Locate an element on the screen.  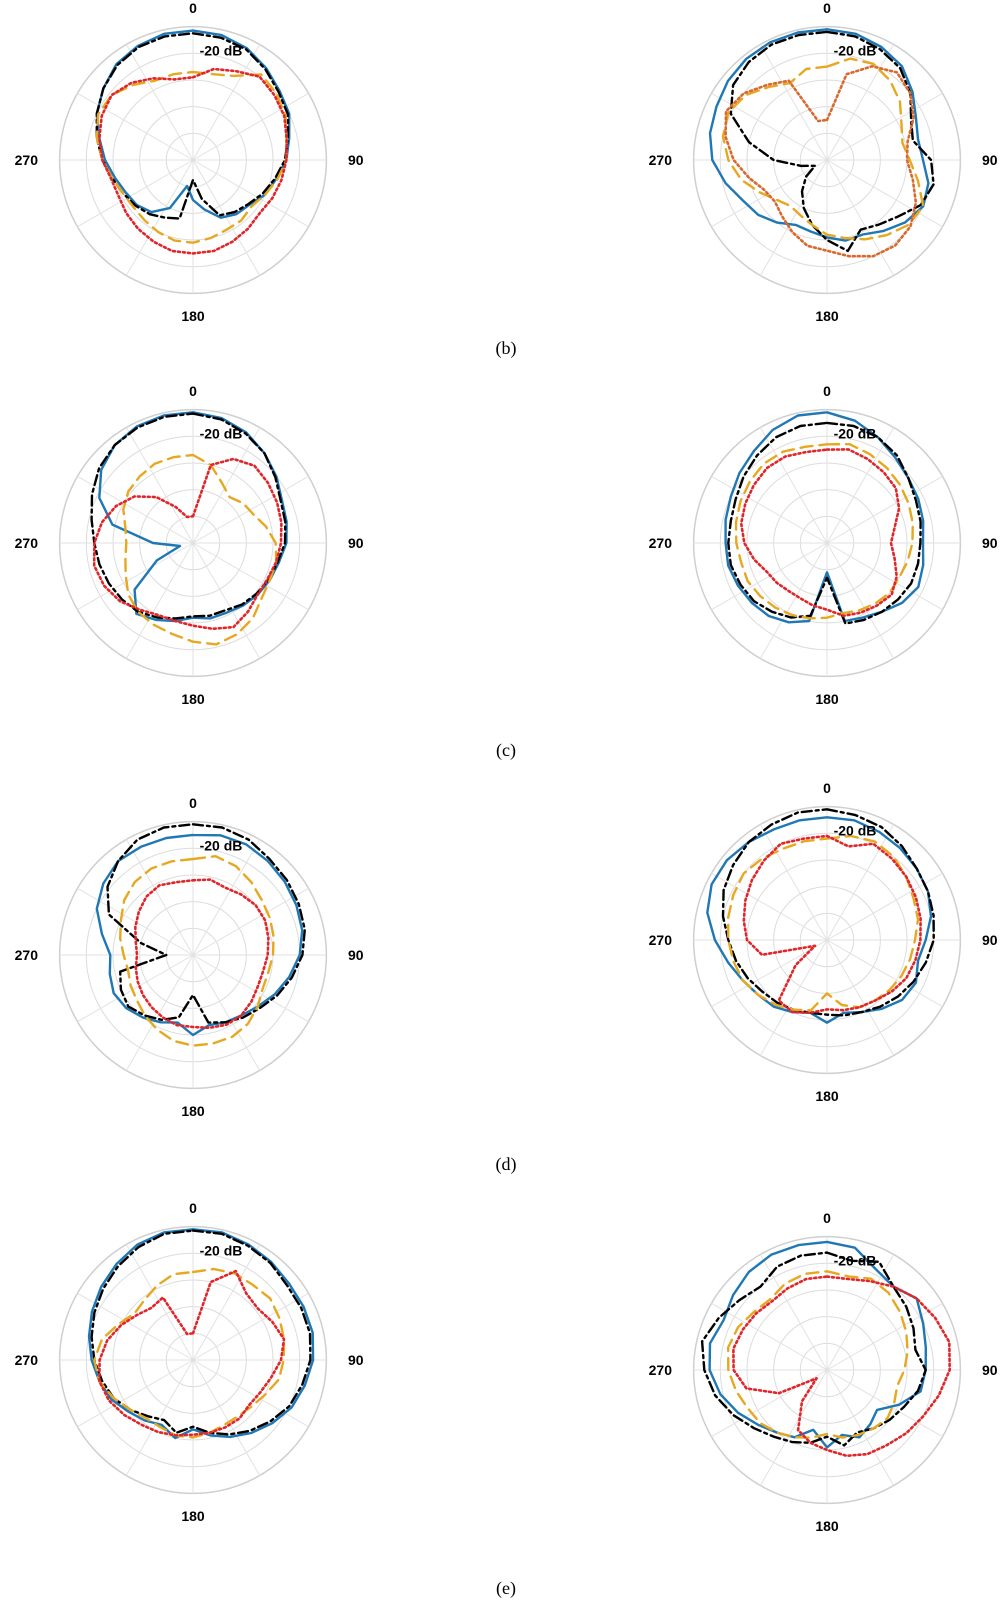
caption-d: (d) is located at coordinates (506, 1164).